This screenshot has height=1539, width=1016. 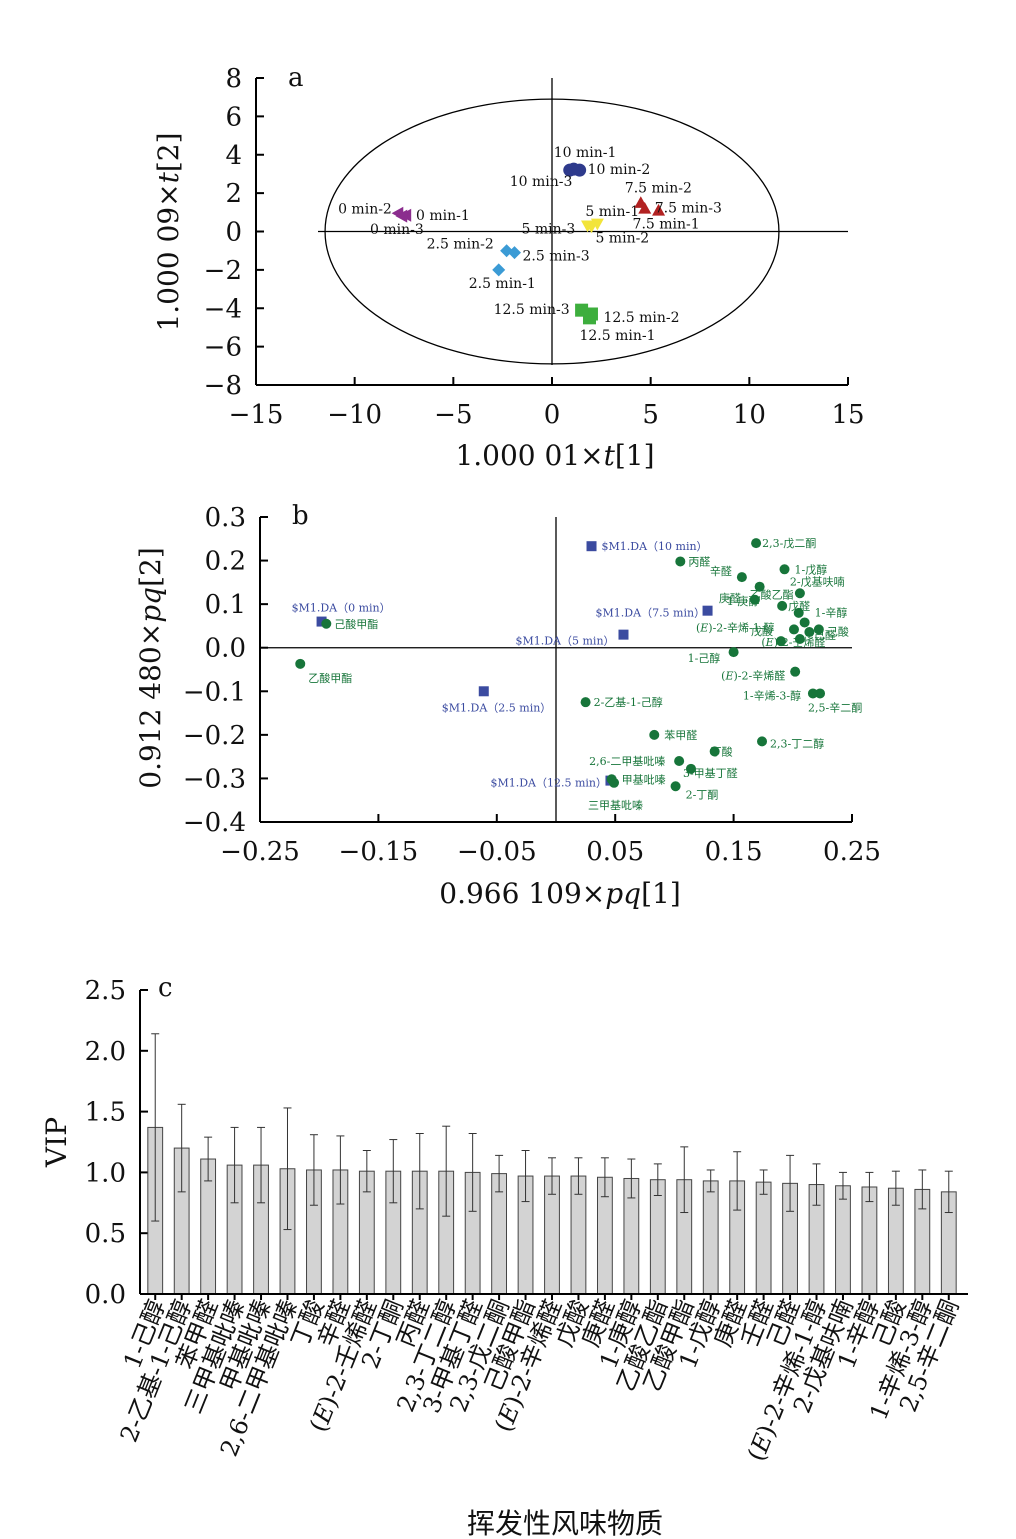 I want to click on panel-a-x-tick-label: −15, so click(x=256, y=415).